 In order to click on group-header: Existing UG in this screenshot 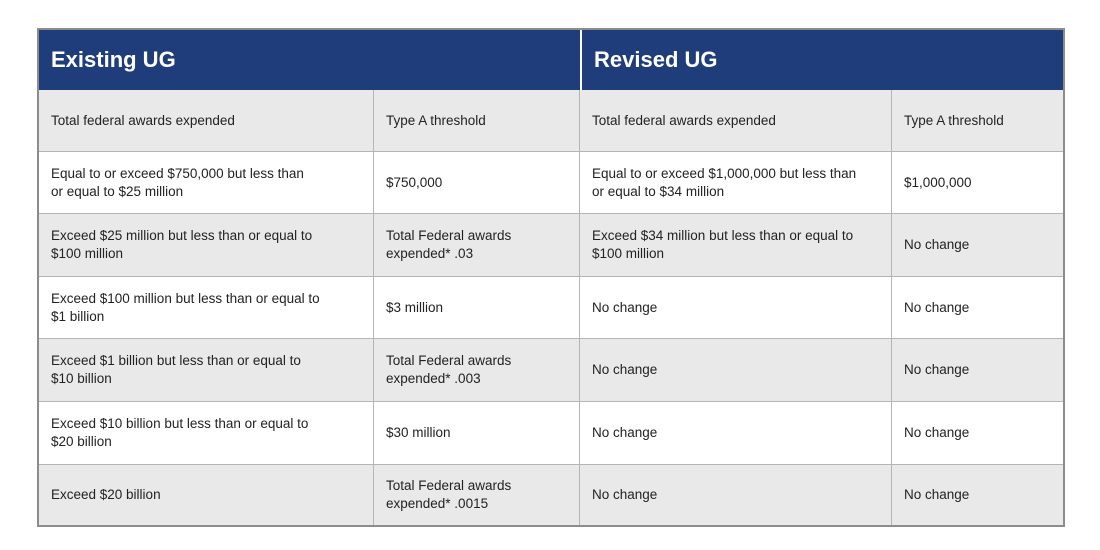, I will do `click(309, 60)`.